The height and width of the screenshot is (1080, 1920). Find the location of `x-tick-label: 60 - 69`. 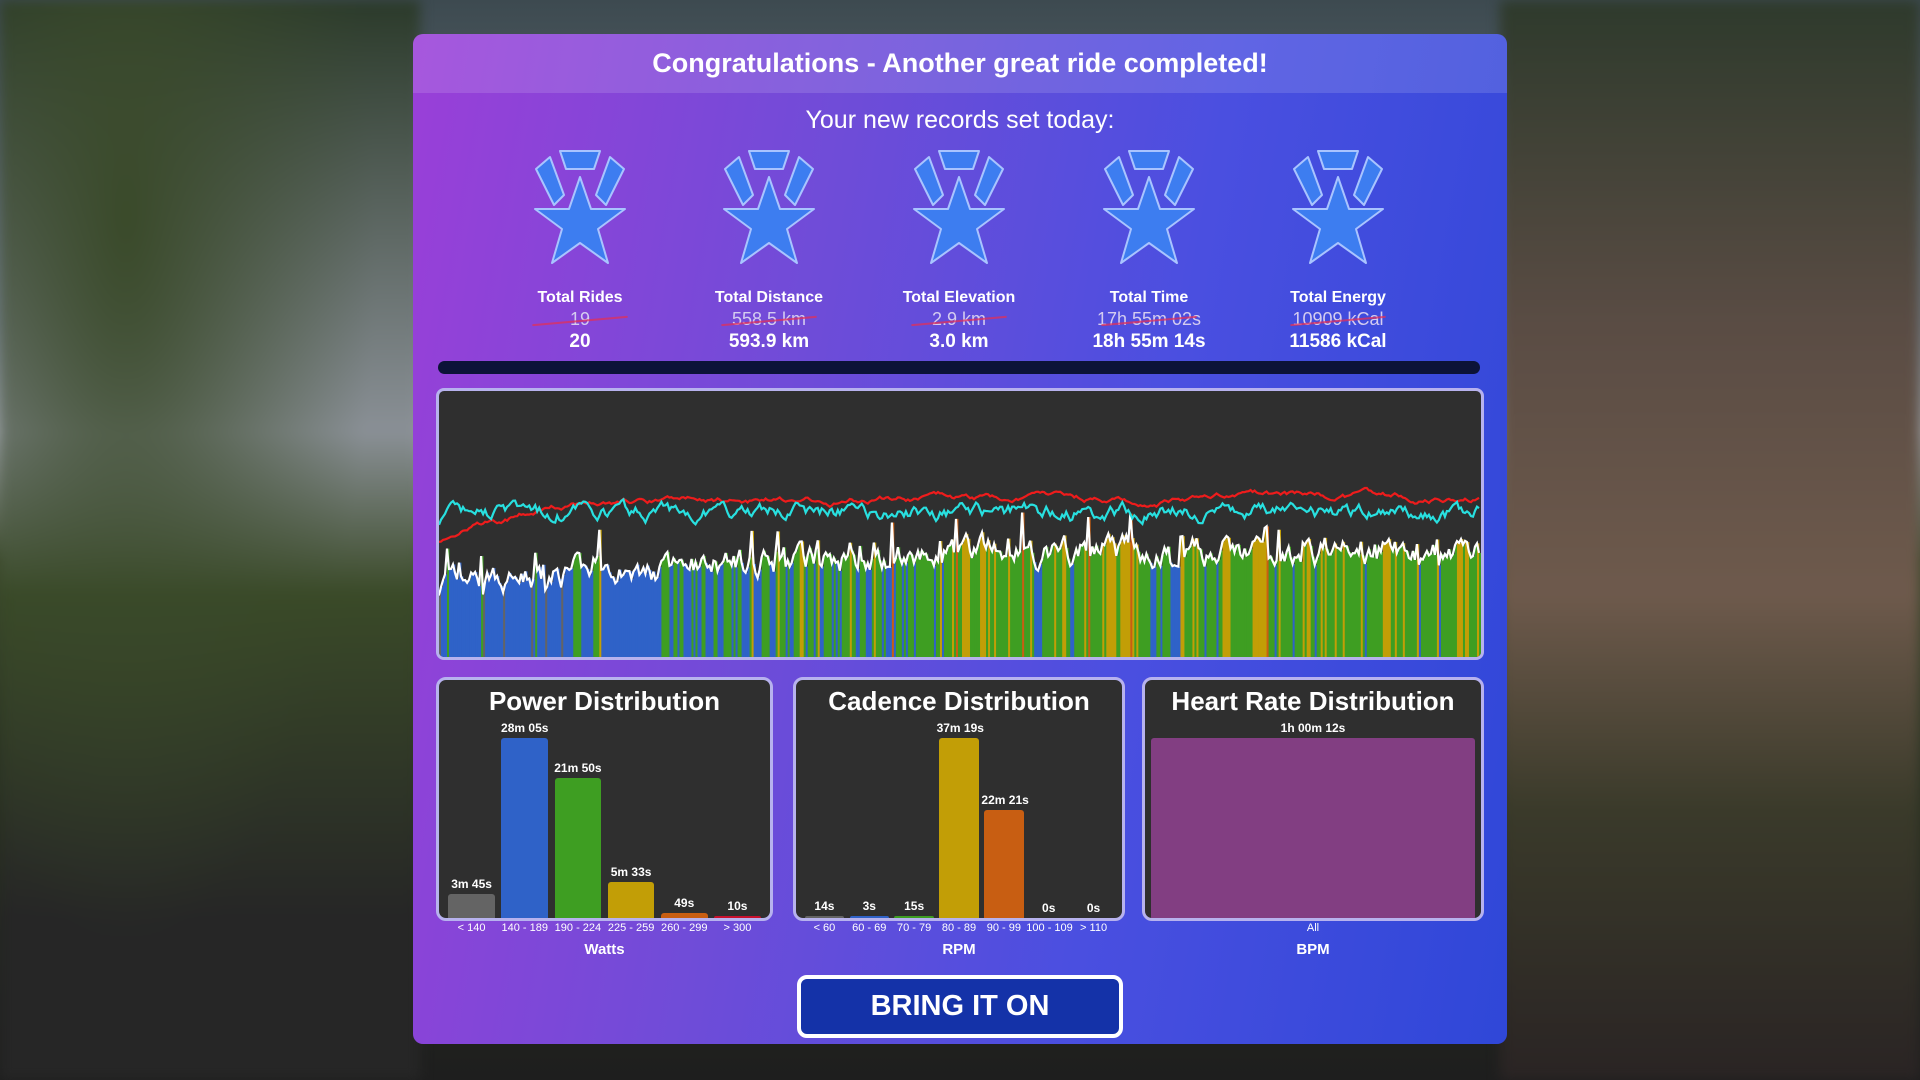

x-tick-label: 60 - 69 is located at coordinates (869, 928).